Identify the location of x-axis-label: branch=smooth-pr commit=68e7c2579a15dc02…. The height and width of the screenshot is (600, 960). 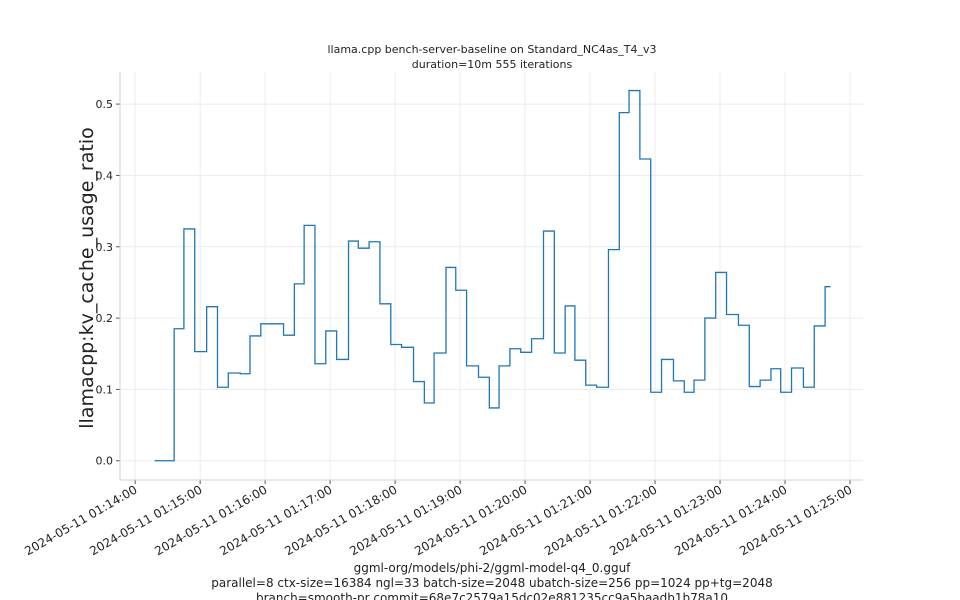
(492, 595).